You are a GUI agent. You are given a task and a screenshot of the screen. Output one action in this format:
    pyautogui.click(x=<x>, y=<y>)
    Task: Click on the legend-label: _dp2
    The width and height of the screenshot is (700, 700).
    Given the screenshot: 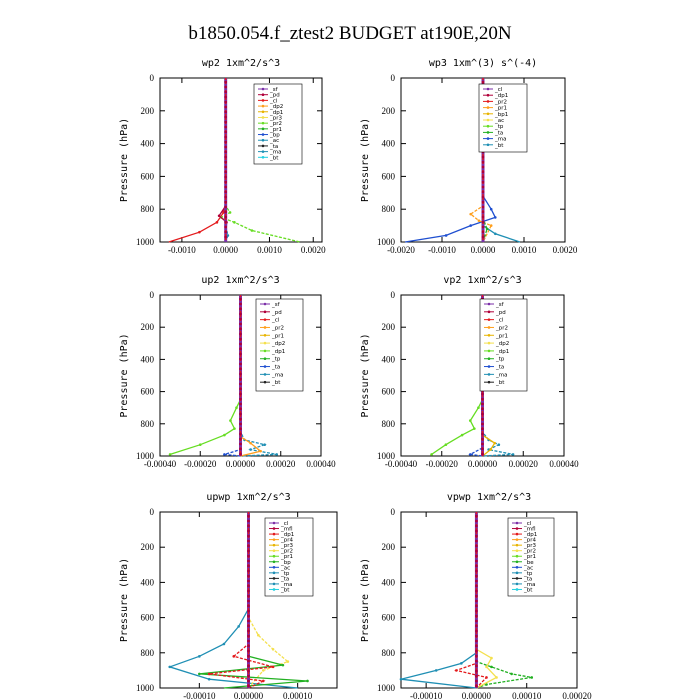 What is the action you would take?
    pyautogui.click(x=276, y=107)
    